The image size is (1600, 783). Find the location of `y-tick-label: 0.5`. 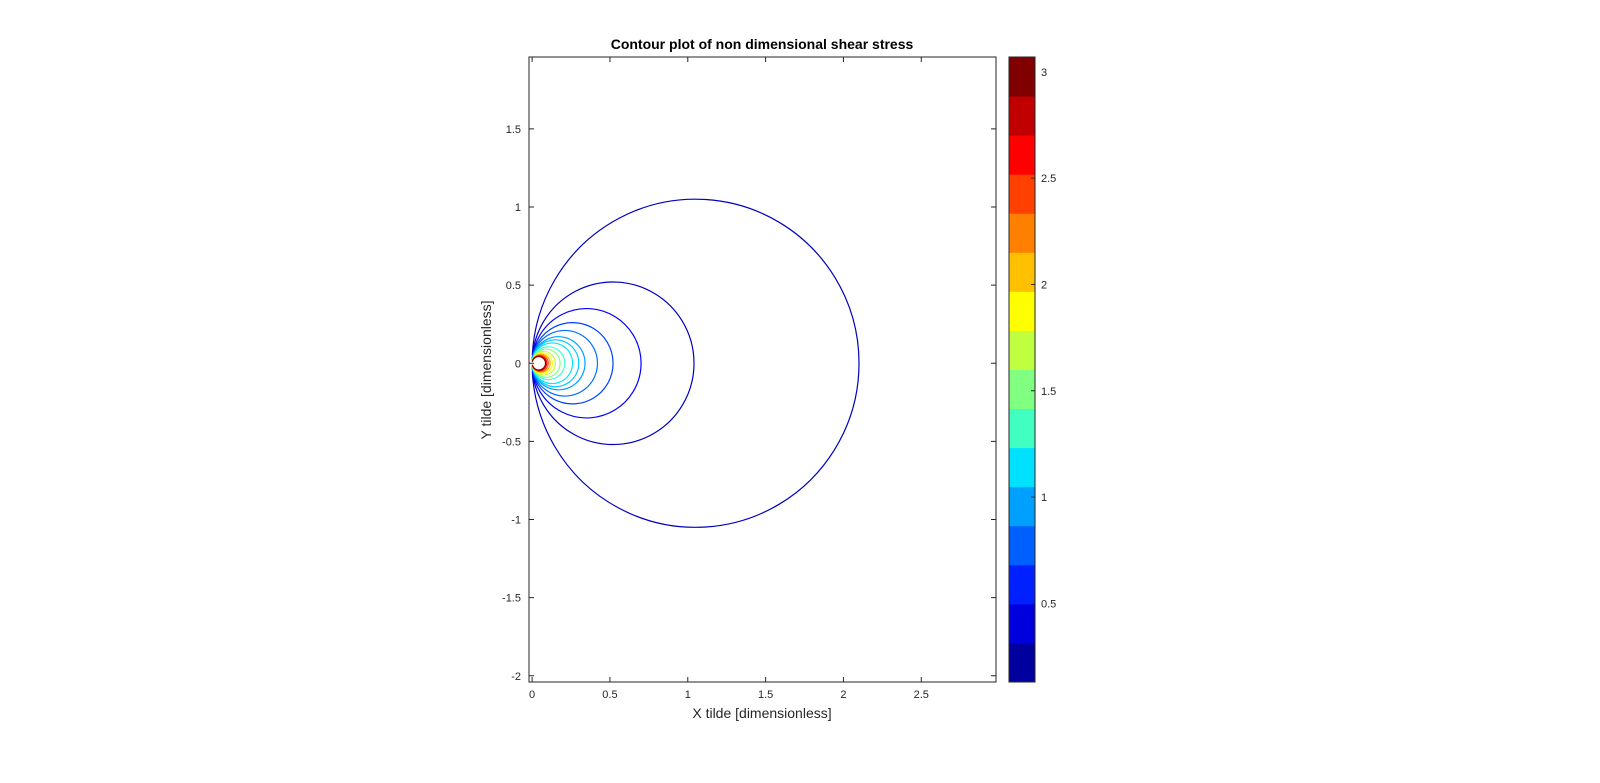

y-tick-label: 0.5 is located at coordinates (513, 286).